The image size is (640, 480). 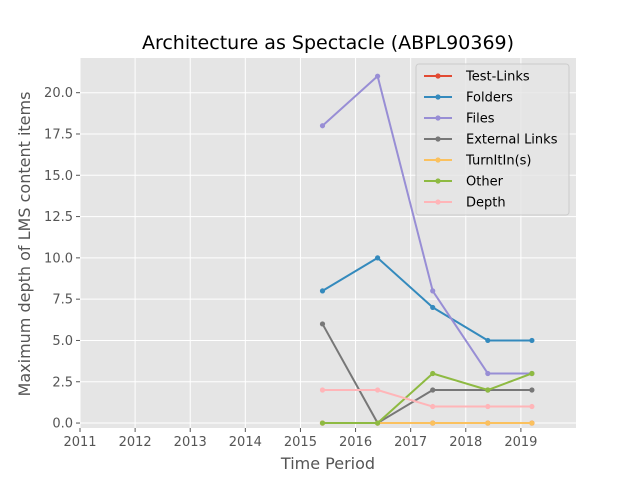 What do you see at coordinates (24, 244) in the screenshot?
I see `y-axis-label: Maximum depth of LMS content items` at bounding box center [24, 244].